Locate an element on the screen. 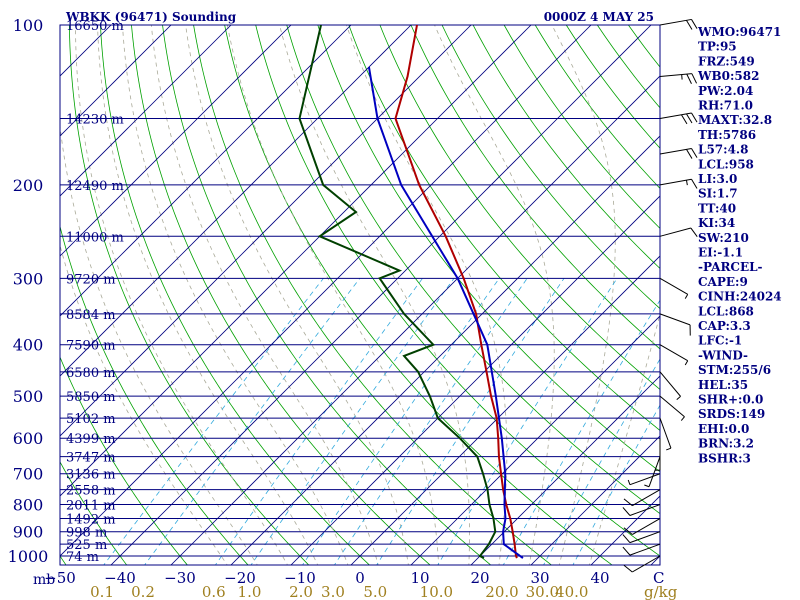 This screenshot has width=800, height=600. height-label: 2558 m is located at coordinates (91, 491).